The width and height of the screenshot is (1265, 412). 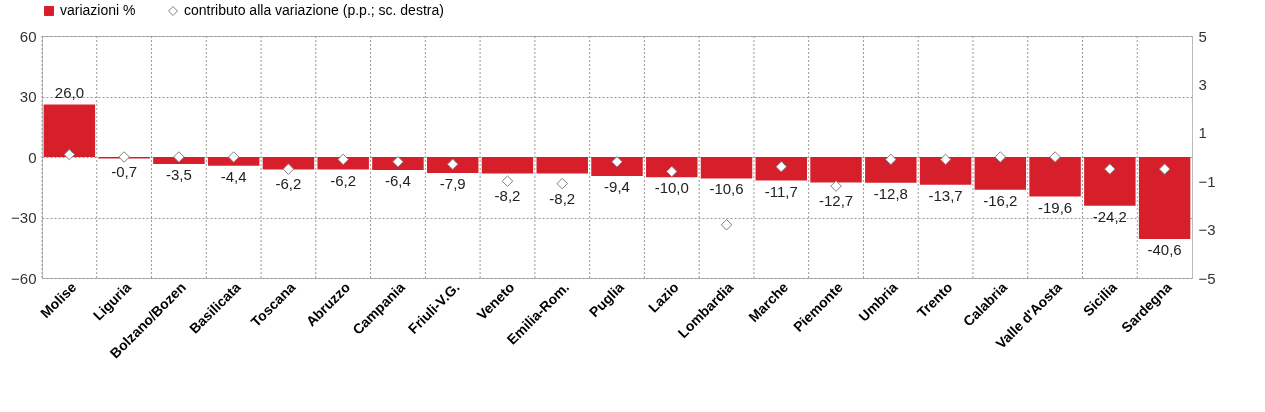 I want to click on data-label: -24,2, so click(x=1109, y=216).